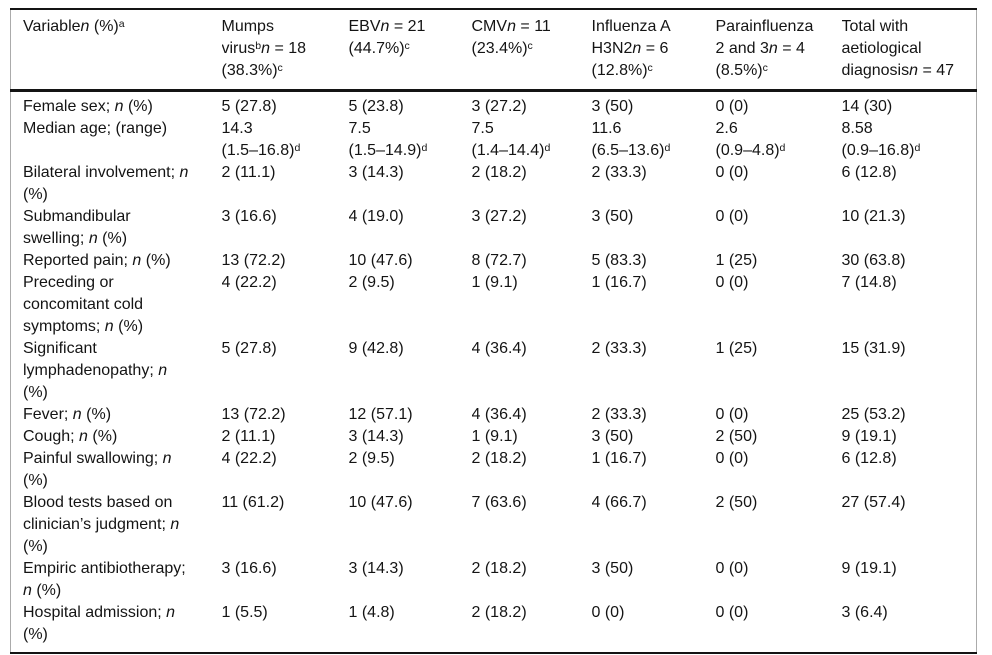 The width and height of the screenshot is (992, 655). Describe the element at coordinates (881, 48) in the screenshot. I see `text-segment: aetiological` at that location.